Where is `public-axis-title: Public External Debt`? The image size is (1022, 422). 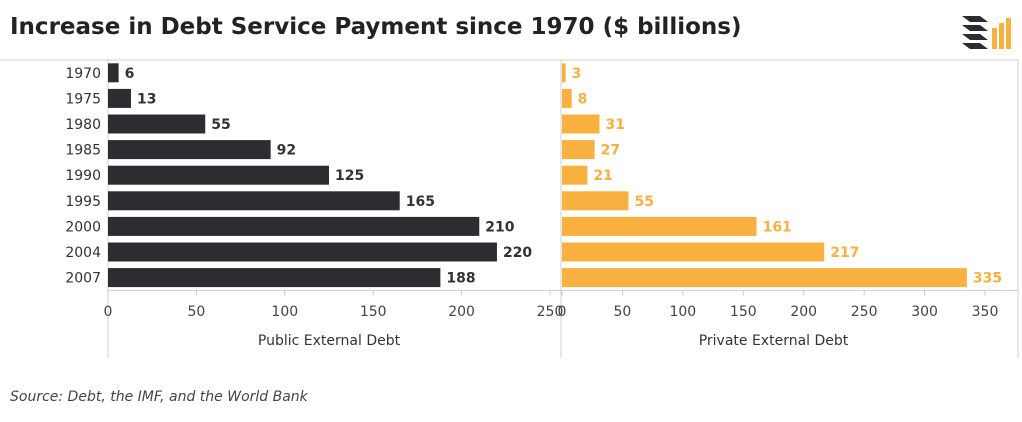 public-axis-title: Public External Debt is located at coordinates (329, 341).